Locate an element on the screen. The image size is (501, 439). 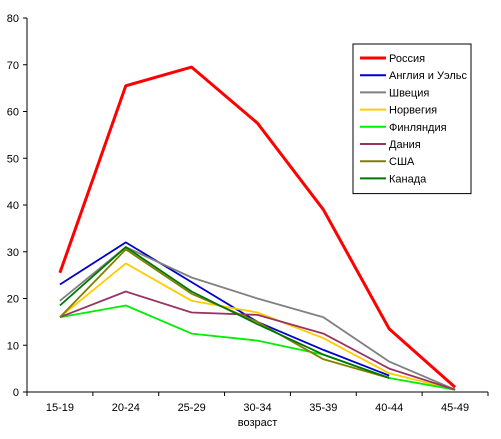
legend-label: США is located at coordinates (402, 162).